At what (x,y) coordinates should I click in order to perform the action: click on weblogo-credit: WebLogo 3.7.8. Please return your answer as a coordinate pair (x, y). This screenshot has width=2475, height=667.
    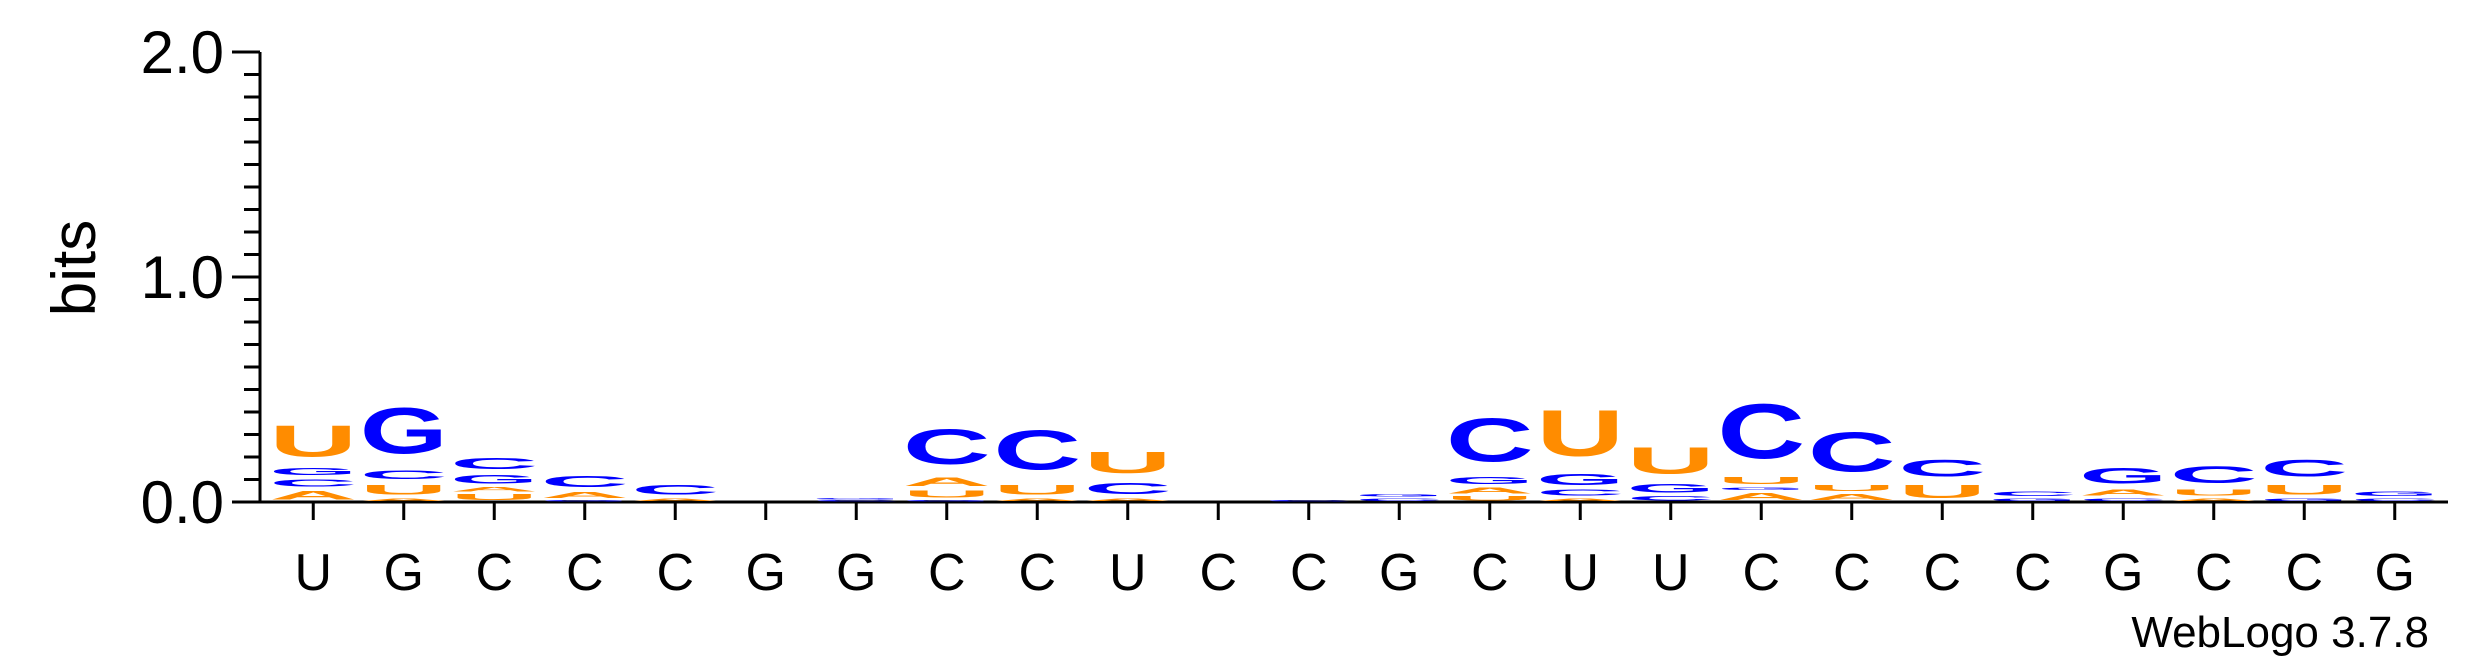
    Looking at the image, I should click on (2280, 632).